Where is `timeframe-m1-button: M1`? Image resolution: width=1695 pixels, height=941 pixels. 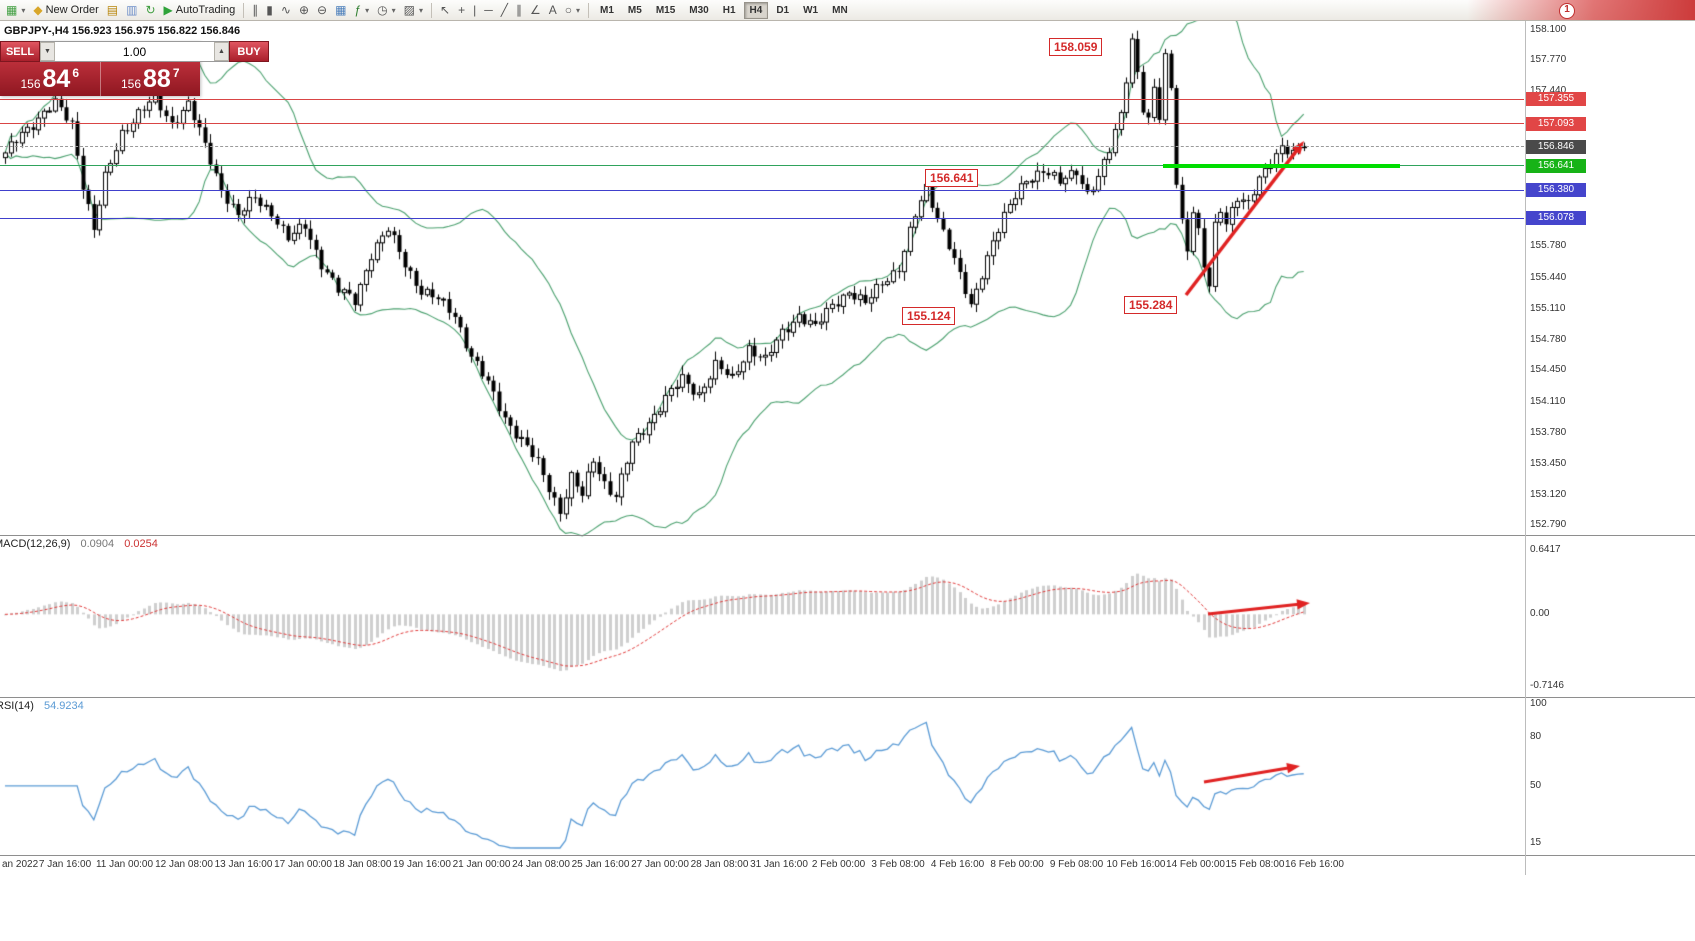
timeframe-m1-button: M1 is located at coordinates (607, 10).